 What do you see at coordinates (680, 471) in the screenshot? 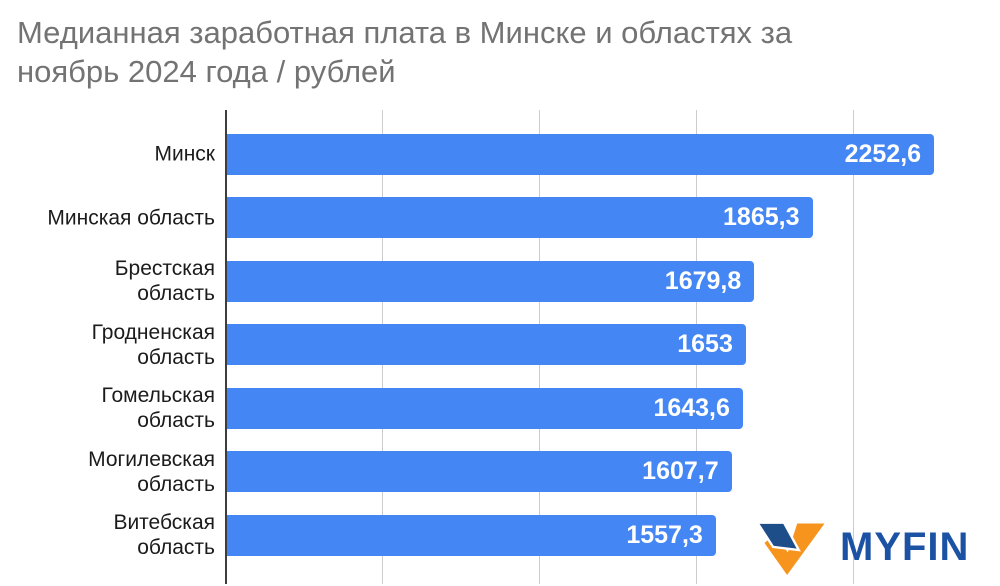
I see `bar-value-label: 1607,7` at bounding box center [680, 471].